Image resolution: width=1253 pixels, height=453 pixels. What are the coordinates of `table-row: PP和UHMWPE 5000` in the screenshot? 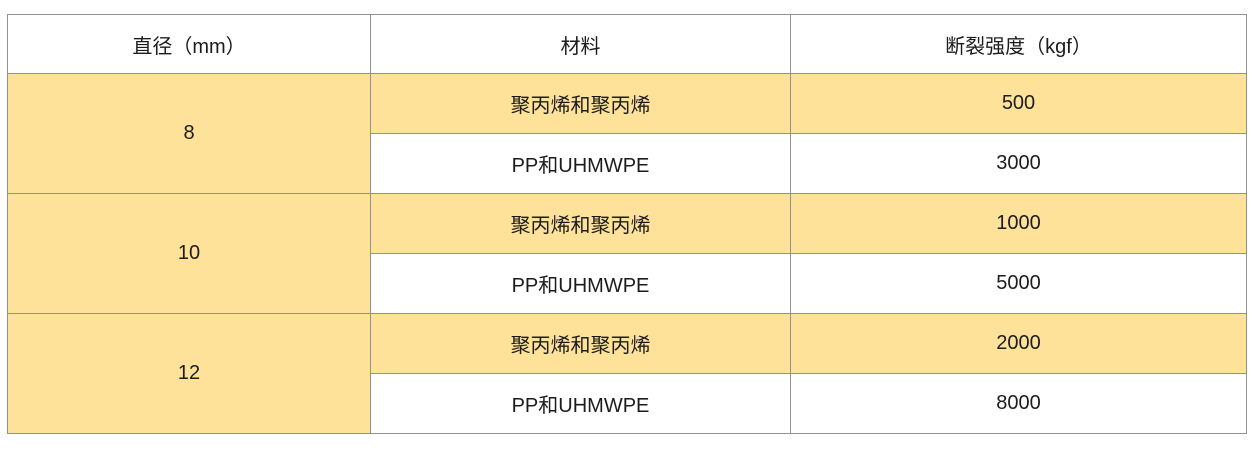 It's located at (627, 283).